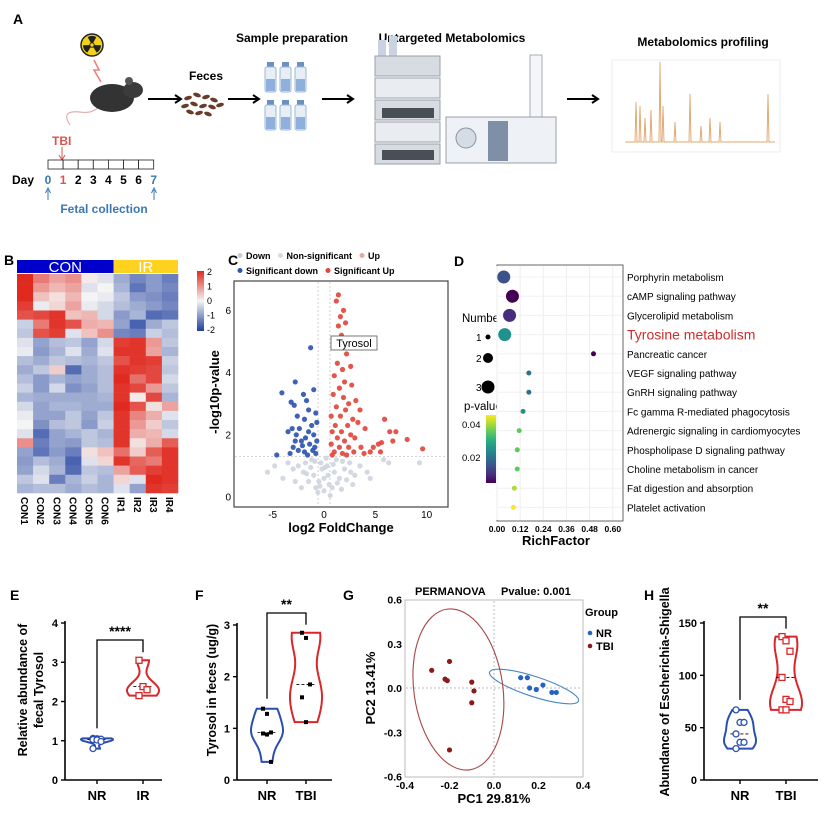  Describe the element at coordinates (227, 781) in the screenshot. I see `y-tick: 0` at that location.